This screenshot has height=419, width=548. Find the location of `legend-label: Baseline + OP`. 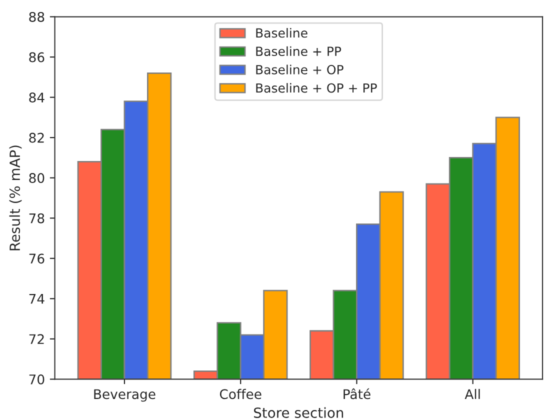

legend-label: Baseline + OP is located at coordinates (300, 69).